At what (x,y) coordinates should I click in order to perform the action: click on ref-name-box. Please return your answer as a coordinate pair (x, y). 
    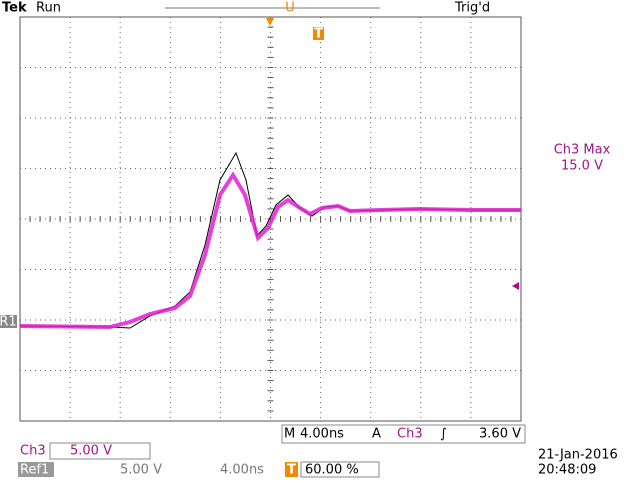
    Looking at the image, I should click on (36, 469).